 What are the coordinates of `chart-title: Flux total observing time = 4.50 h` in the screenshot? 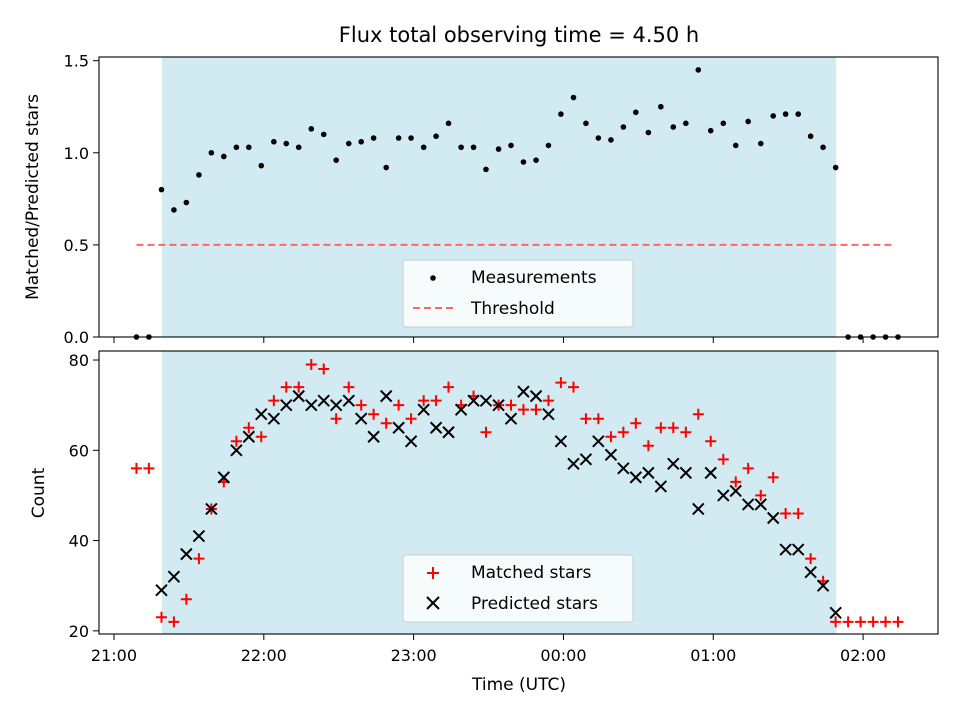 It's located at (519, 35).